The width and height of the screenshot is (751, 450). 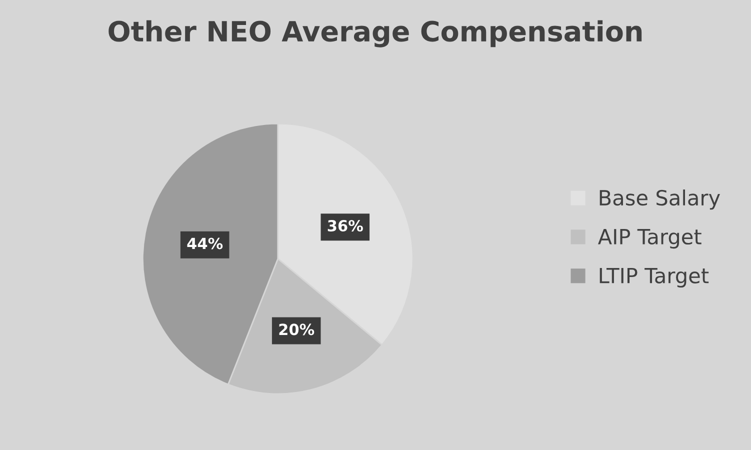 What do you see at coordinates (375, 34) in the screenshot?
I see `chart-title: Other NEO Average Compensation` at bounding box center [375, 34].